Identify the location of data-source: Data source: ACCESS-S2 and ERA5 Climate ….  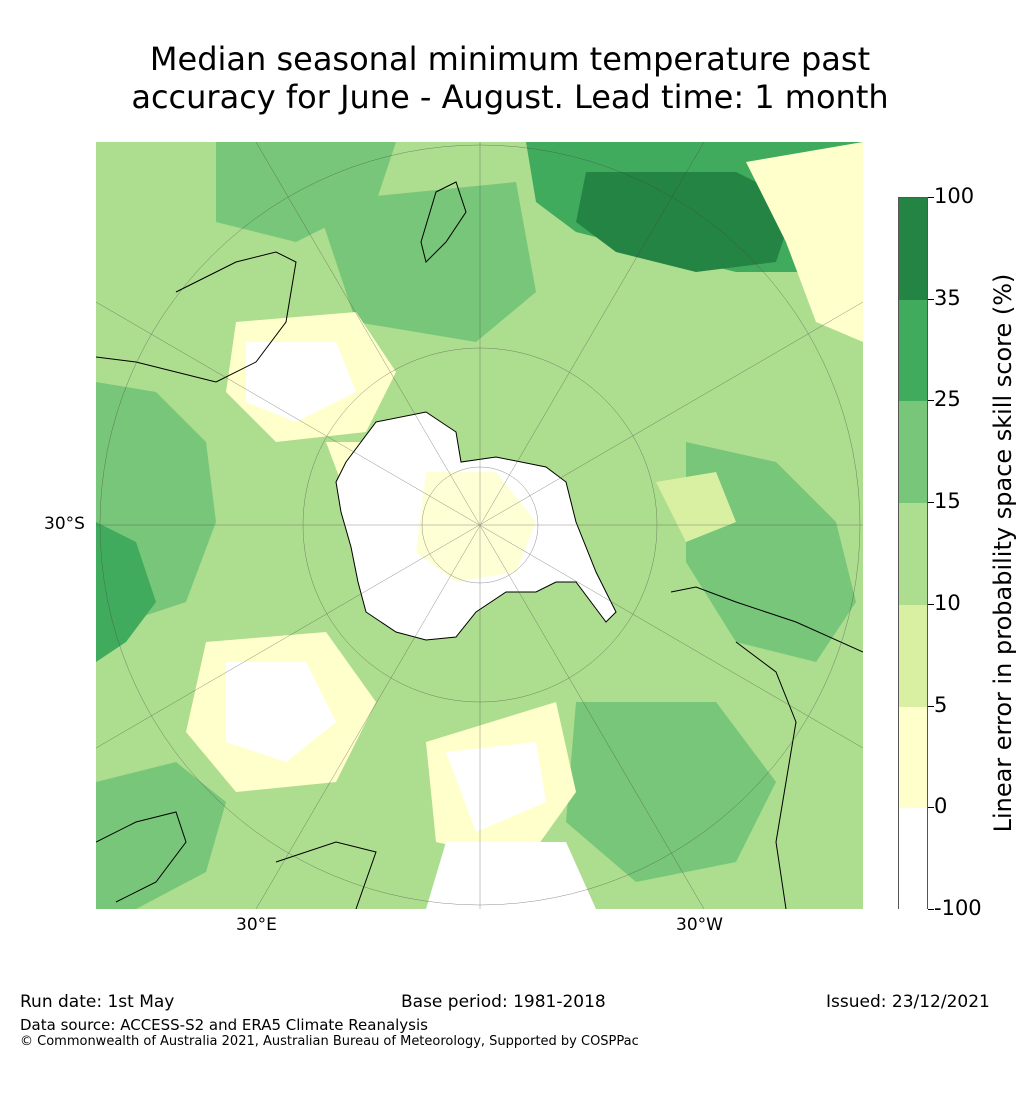
(224, 1025).